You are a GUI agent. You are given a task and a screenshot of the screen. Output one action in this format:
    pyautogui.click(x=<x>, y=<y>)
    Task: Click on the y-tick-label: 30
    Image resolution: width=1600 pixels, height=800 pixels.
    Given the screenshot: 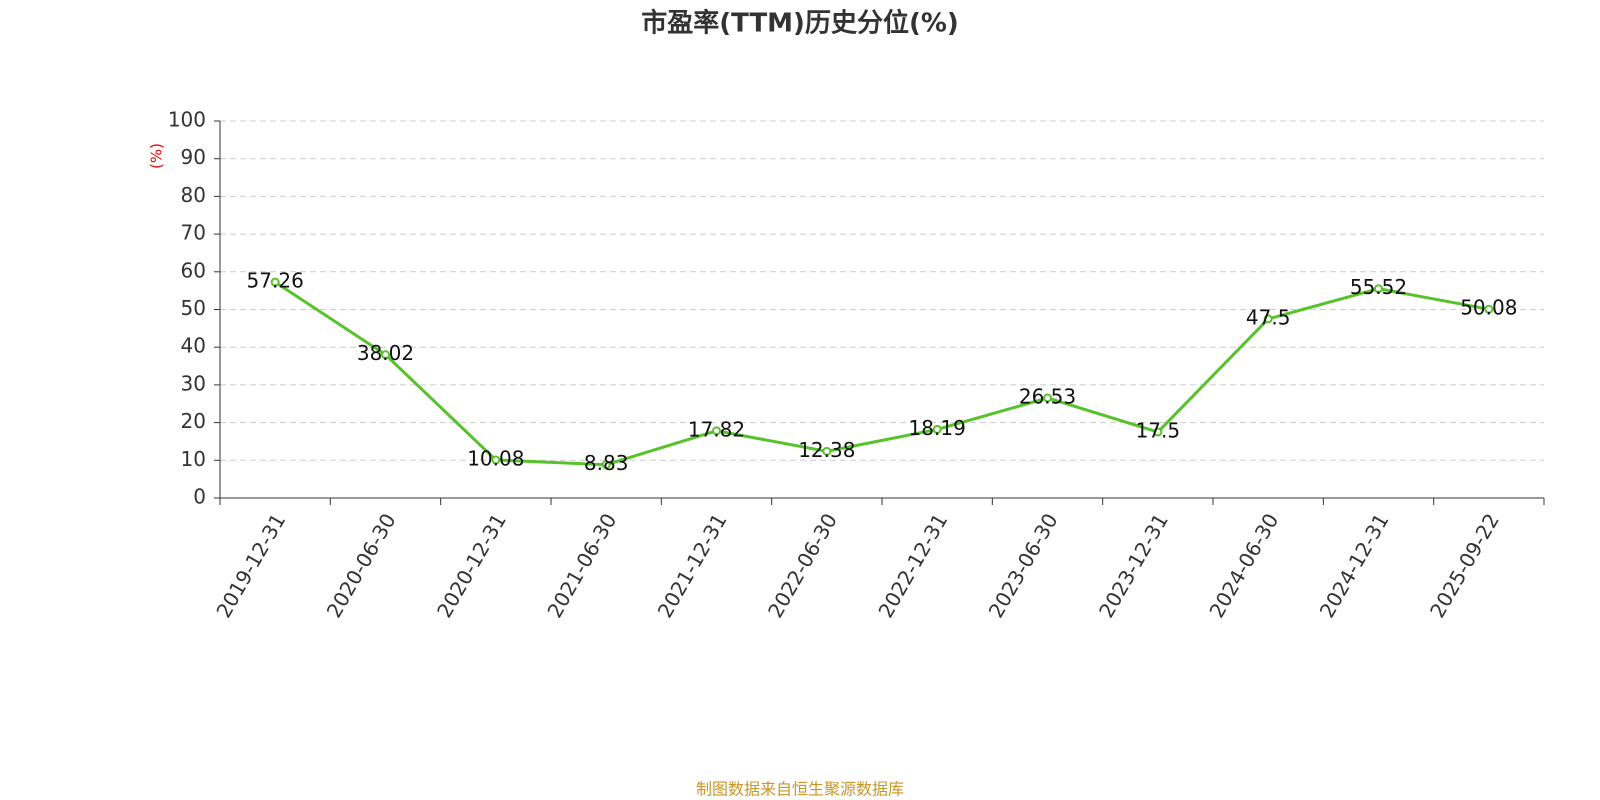 What is the action you would take?
    pyautogui.click(x=193, y=383)
    